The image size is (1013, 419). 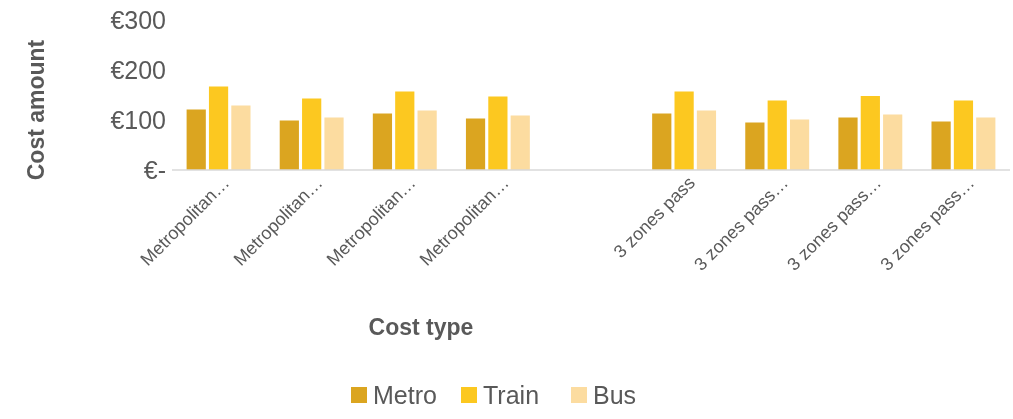 What do you see at coordinates (421, 327) in the screenshot?
I see `x-axis-title: Cost type` at bounding box center [421, 327].